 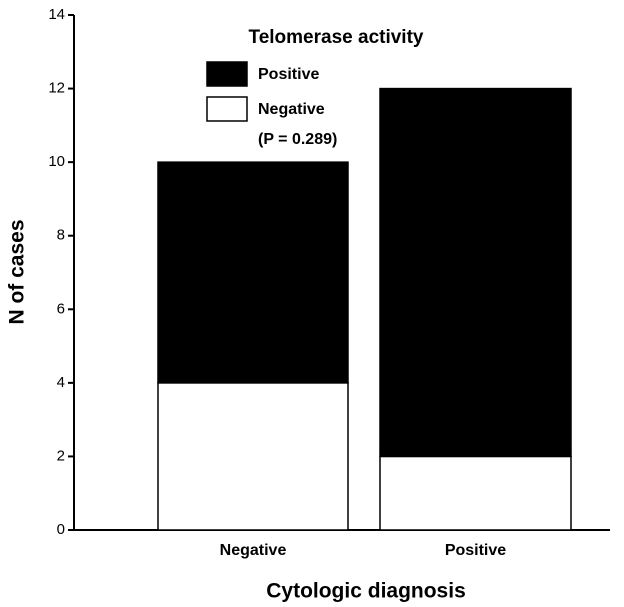 I want to click on legend-title: Telomerase activity, so click(x=336, y=37).